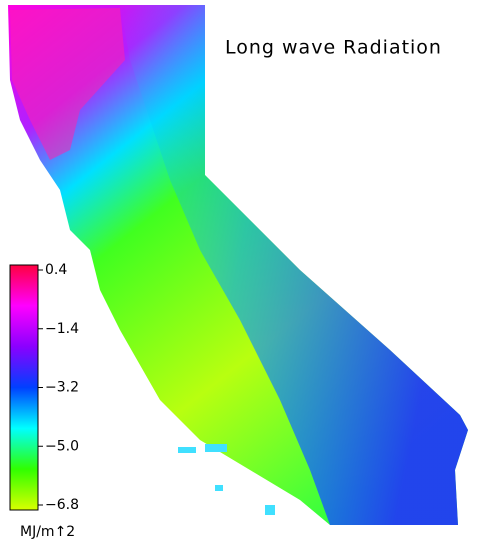  What do you see at coordinates (24, 387) in the screenshot?
I see `colorbar-ramp` at bounding box center [24, 387].